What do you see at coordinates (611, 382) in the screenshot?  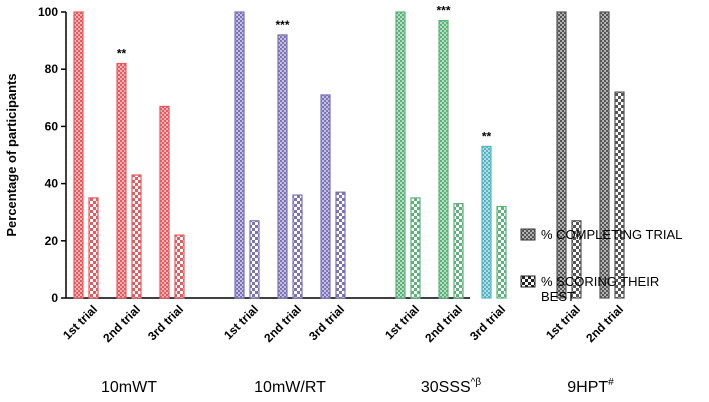 I see `group-superscript: #` at bounding box center [611, 382].